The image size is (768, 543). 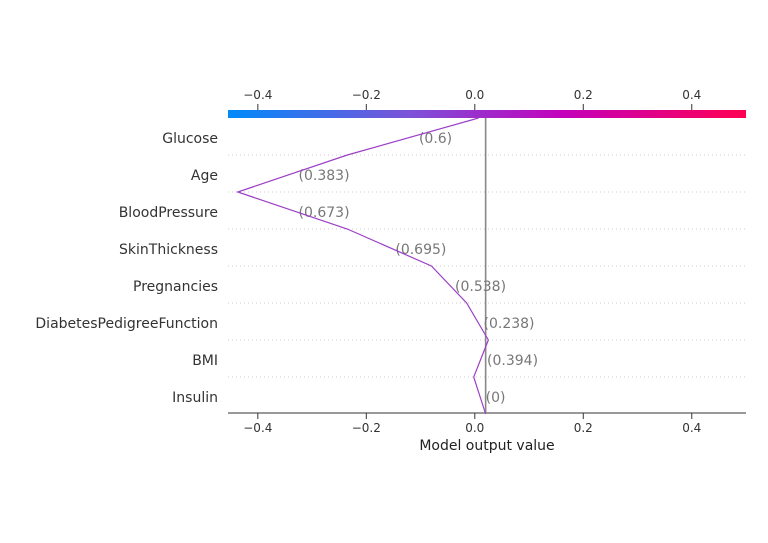 I want to click on bottom-axis: −0.4 −0.2 0.0 0.2 0.4, so click(x=472, y=424).